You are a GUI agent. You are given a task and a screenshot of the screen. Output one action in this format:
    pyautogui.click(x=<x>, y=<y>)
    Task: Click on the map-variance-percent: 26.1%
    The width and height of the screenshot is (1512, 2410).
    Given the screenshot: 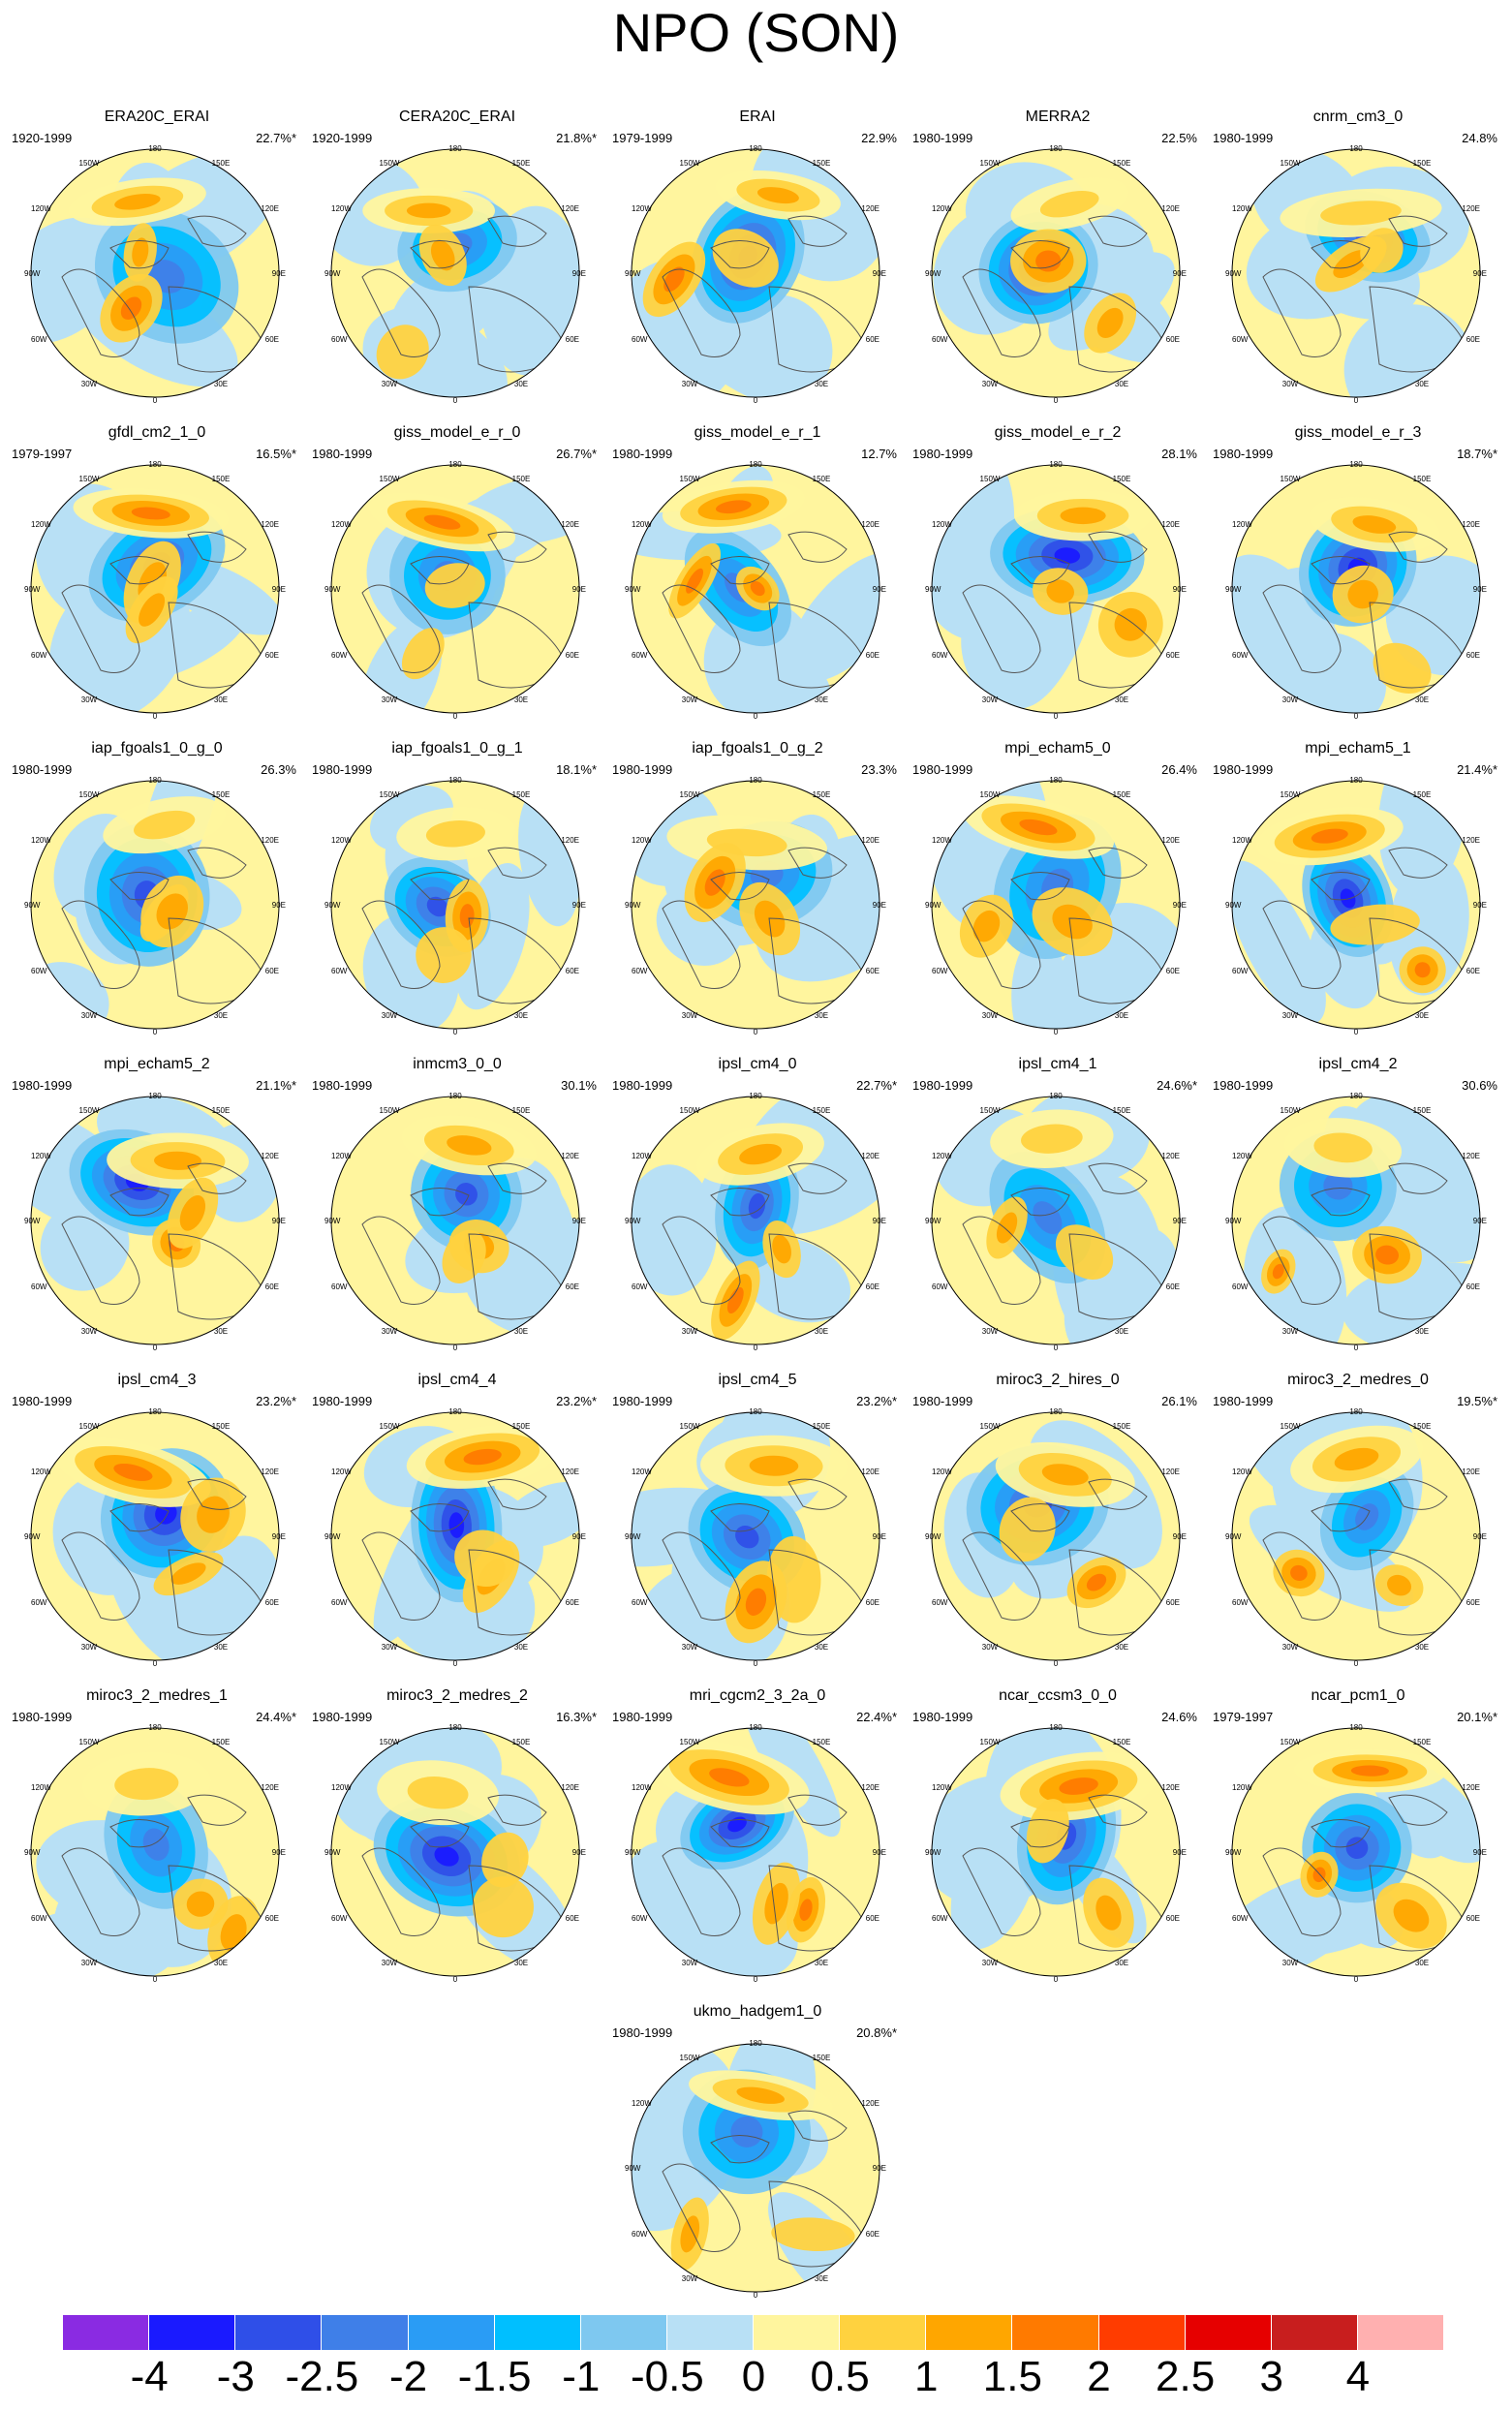 What is the action you would take?
    pyautogui.click(x=1179, y=1401)
    